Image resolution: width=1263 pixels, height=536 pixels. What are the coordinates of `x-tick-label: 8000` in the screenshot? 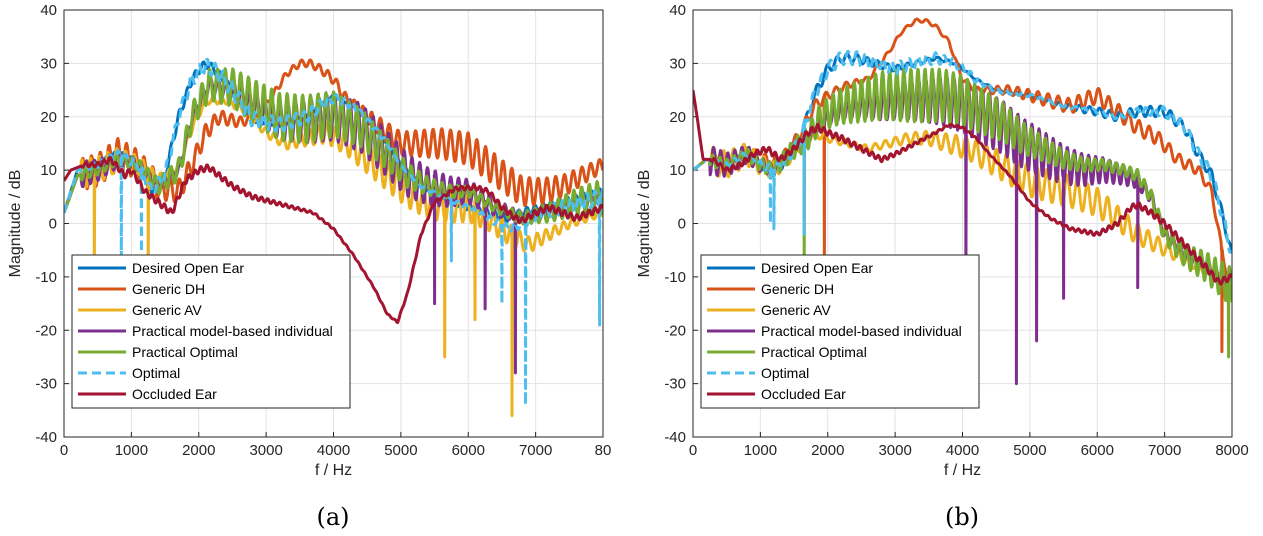 It's located at (1231, 450).